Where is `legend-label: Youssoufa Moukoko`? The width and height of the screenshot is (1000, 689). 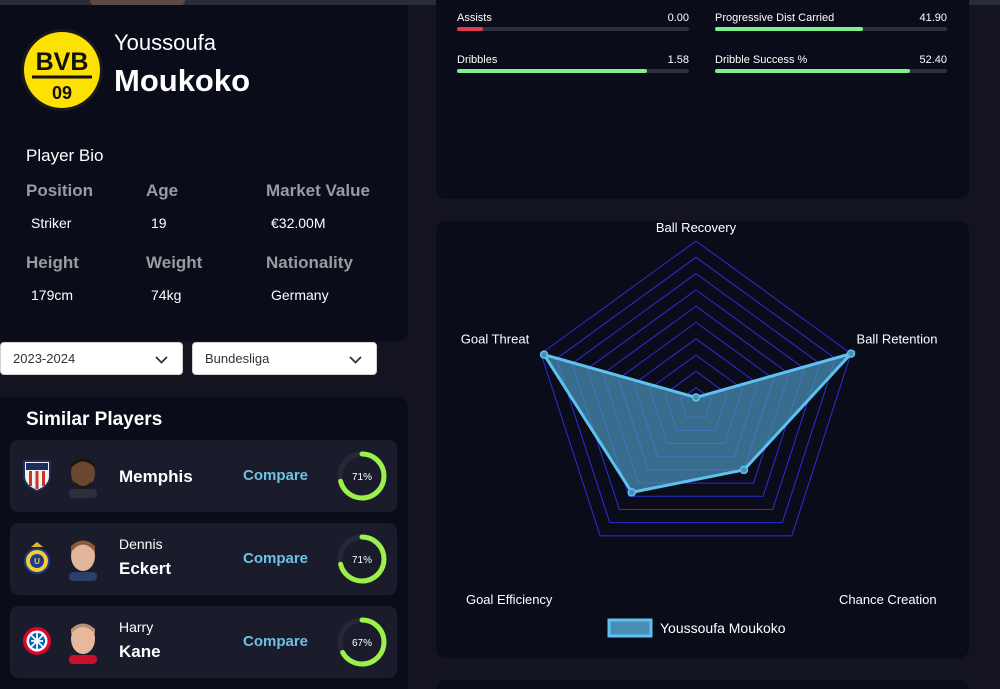
legend-label: Youssoufa Moukoko is located at coordinates (723, 628).